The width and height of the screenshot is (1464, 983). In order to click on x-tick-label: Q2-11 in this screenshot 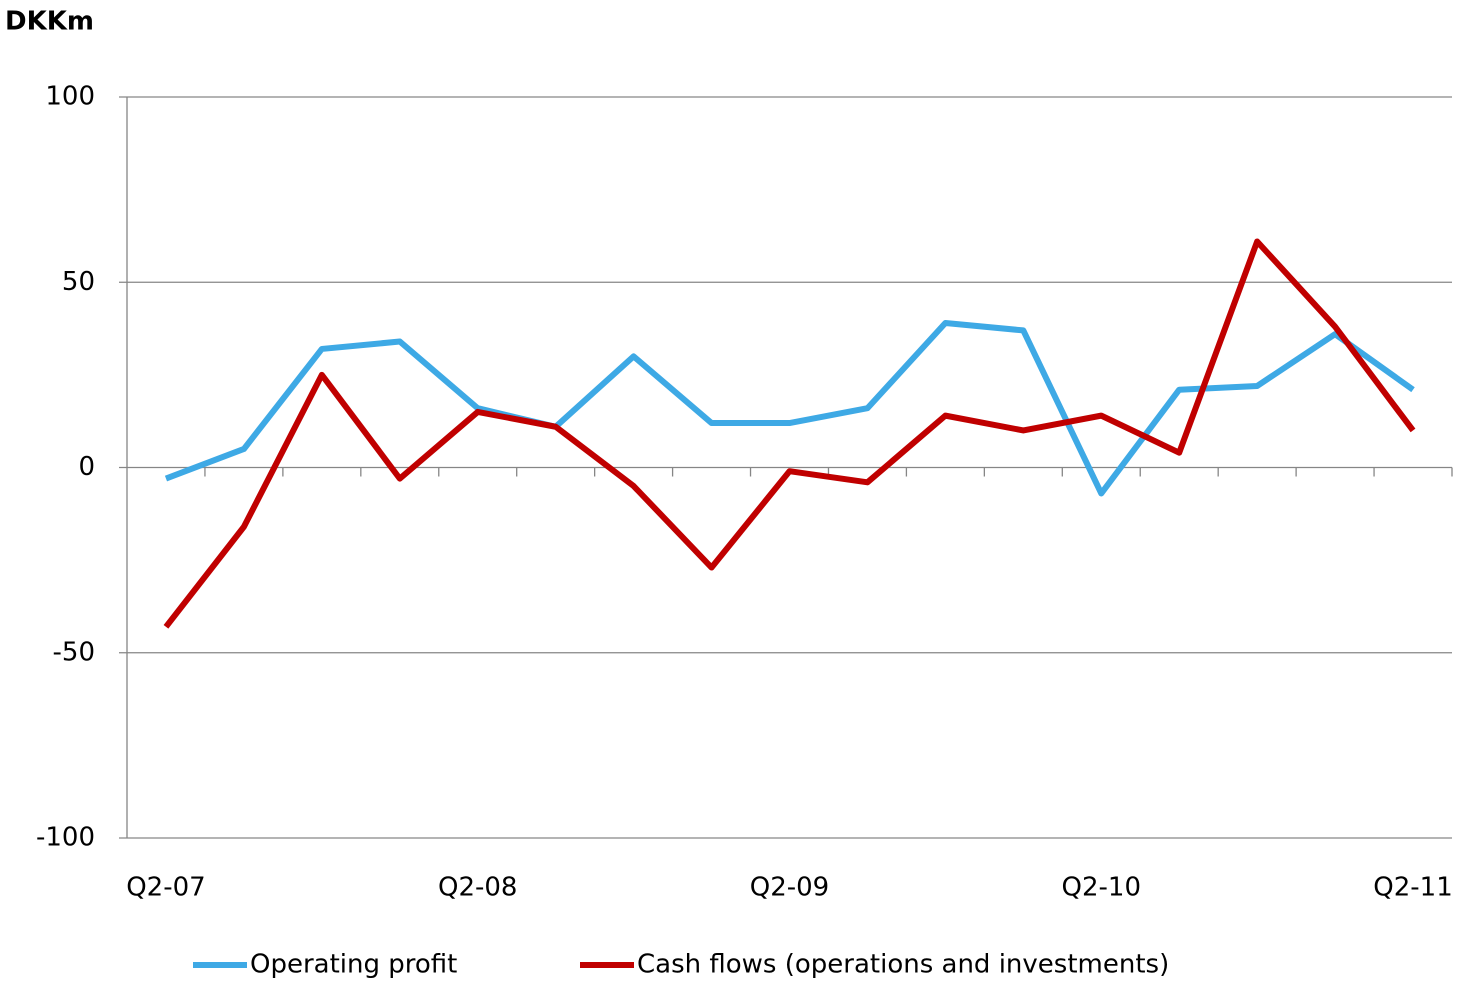, I will do `click(1412, 888)`.